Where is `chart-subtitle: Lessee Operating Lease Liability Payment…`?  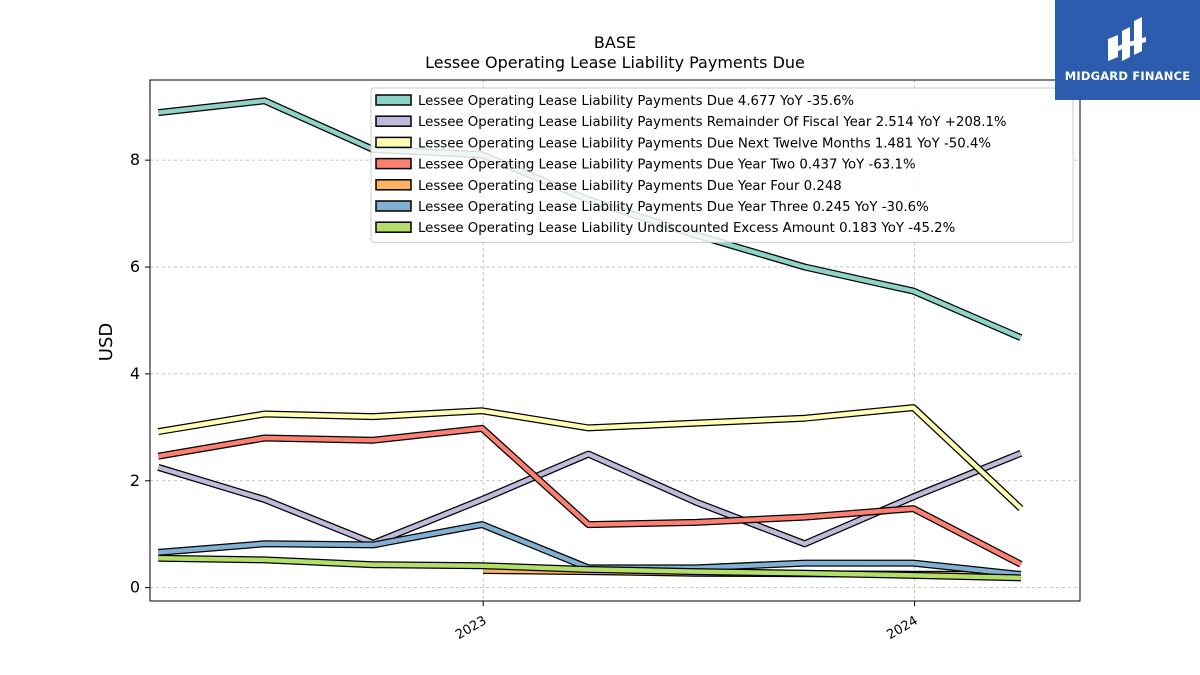 chart-subtitle: Lessee Operating Lease Liability Payment… is located at coordinates (615, 62).